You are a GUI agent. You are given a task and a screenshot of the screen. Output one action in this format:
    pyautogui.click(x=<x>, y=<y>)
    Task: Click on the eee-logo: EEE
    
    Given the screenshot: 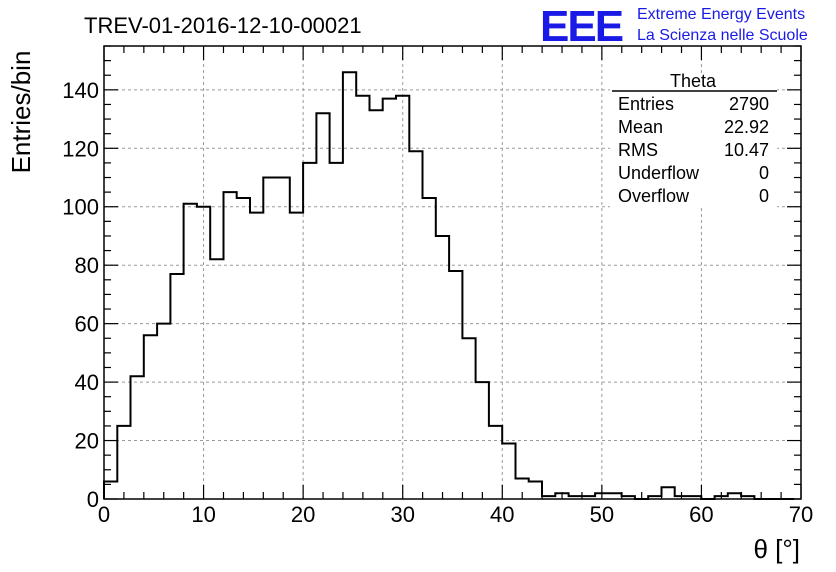 What is the action you would take?
    pyautogui.click(x=581, y=26)
    